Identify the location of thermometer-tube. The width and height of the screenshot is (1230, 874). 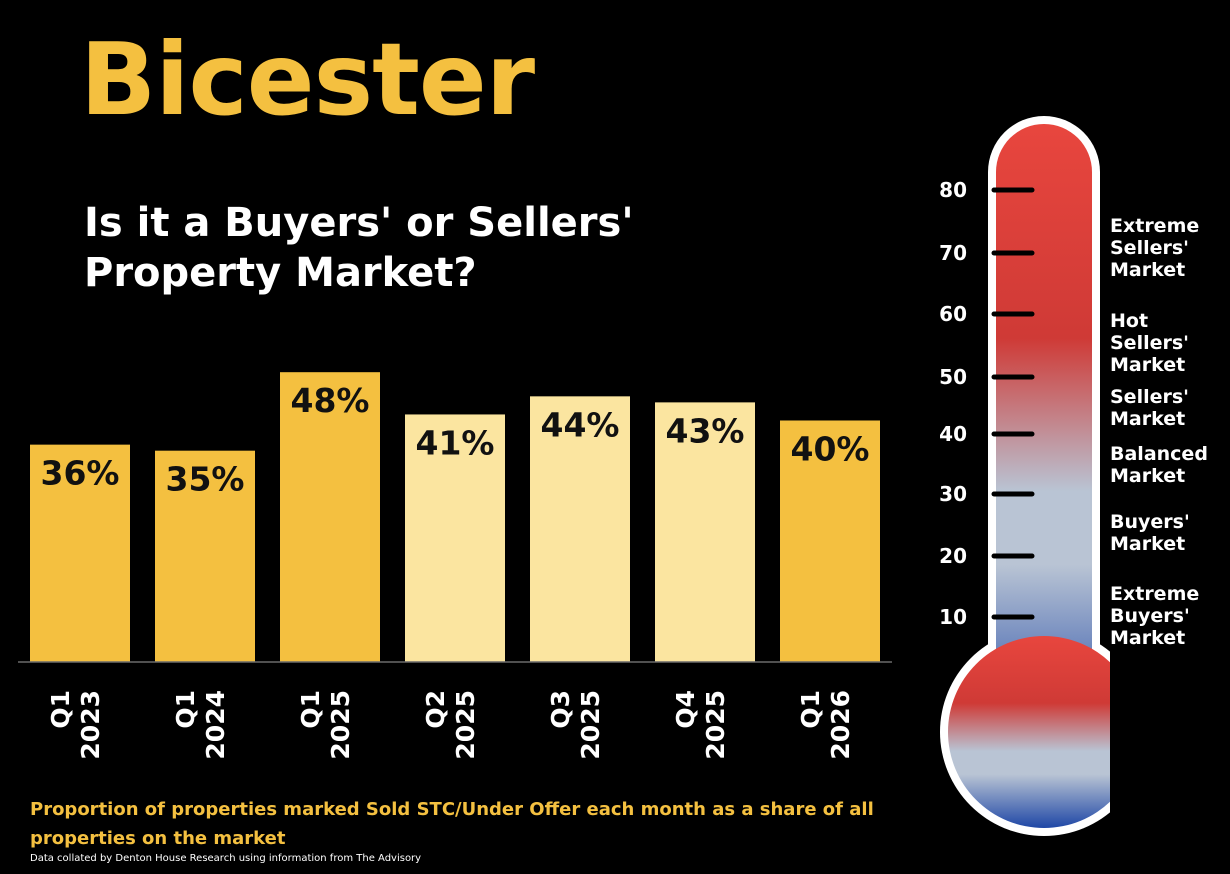
(1044, 430).